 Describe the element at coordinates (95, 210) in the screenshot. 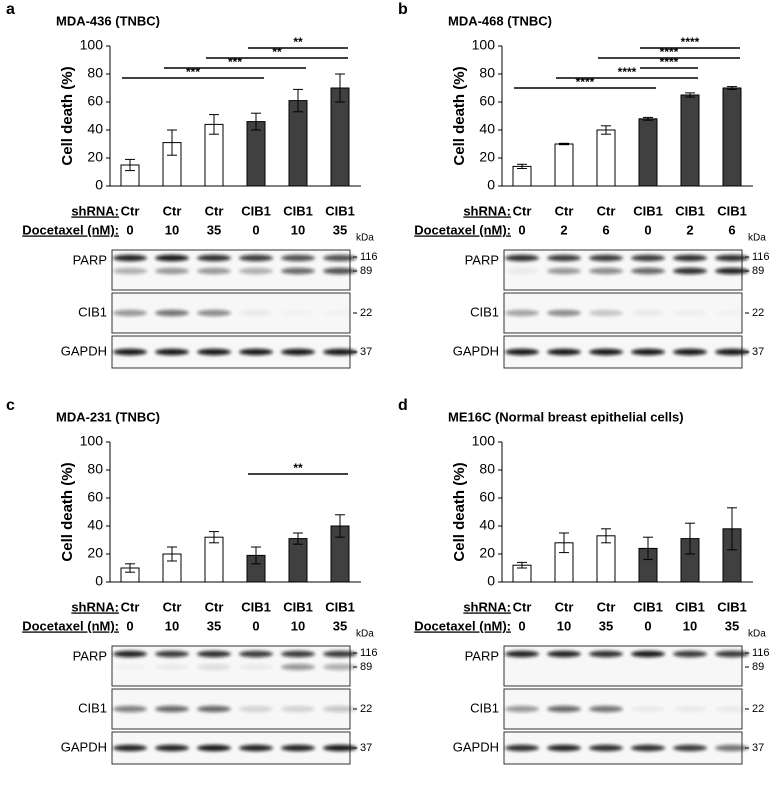

I see `row-label: shRNA:` at that location.